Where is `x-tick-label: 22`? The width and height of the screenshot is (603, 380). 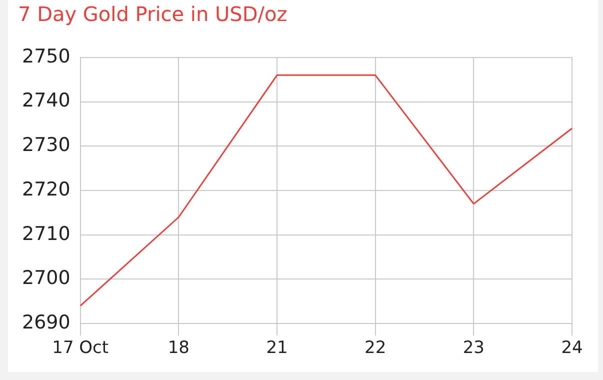
x-tick-label: 22 is located at coordinates (375, 348).